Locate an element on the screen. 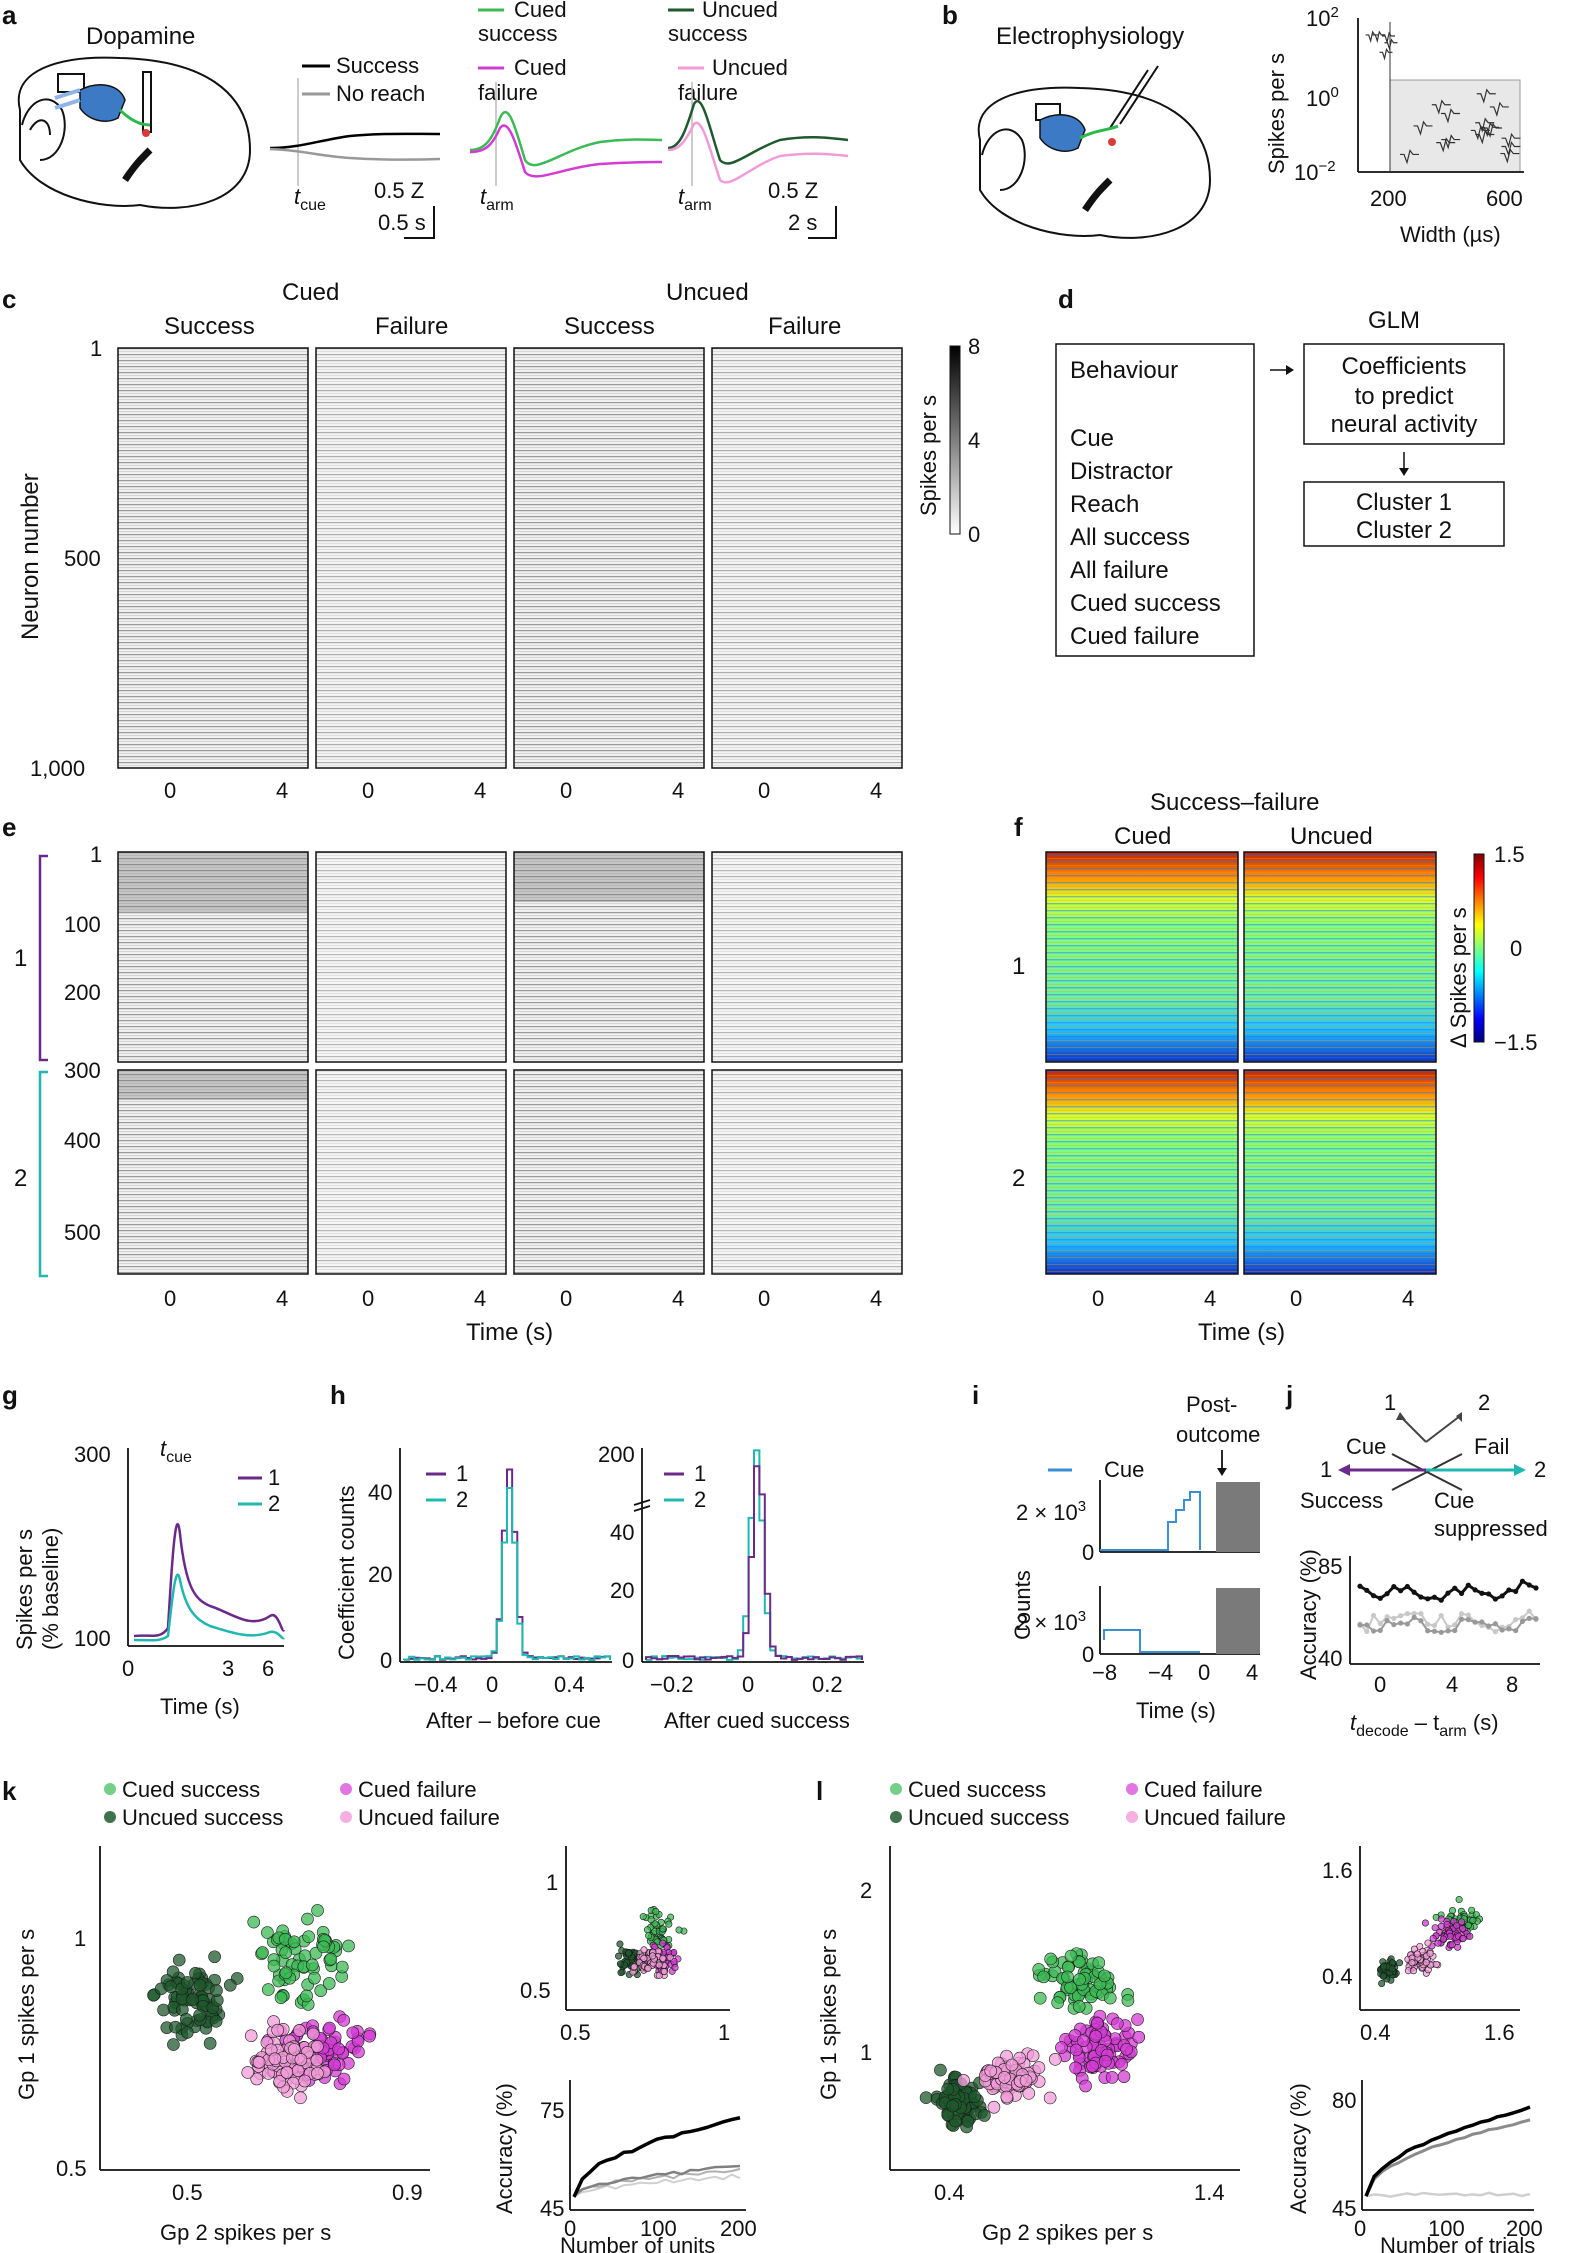 The width and height of the screenshot is (1572, 2253). h-right-ytick-40: 40 is located at coordinates (622, 1532).